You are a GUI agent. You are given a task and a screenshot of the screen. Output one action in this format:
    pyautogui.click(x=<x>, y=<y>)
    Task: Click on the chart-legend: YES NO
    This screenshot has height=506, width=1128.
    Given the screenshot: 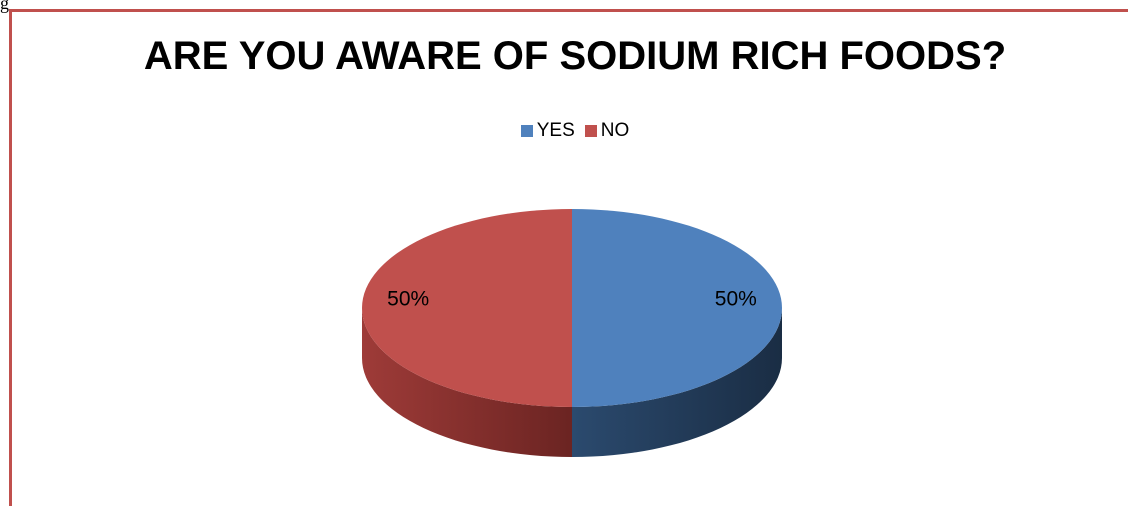 What is the action you would take?
    pyautogui.click(x=564, y=131)
    